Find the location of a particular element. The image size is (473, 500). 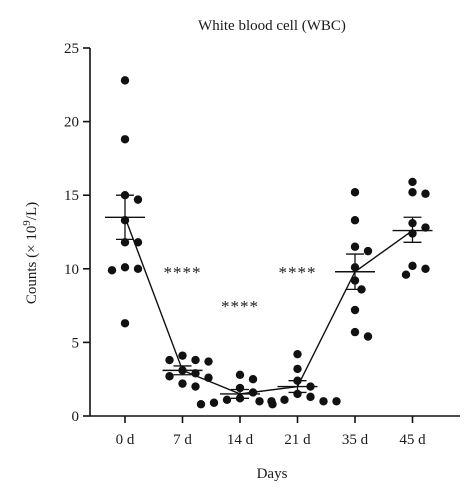

x-tick-label: 35 d is located at coordinates (355, 440).